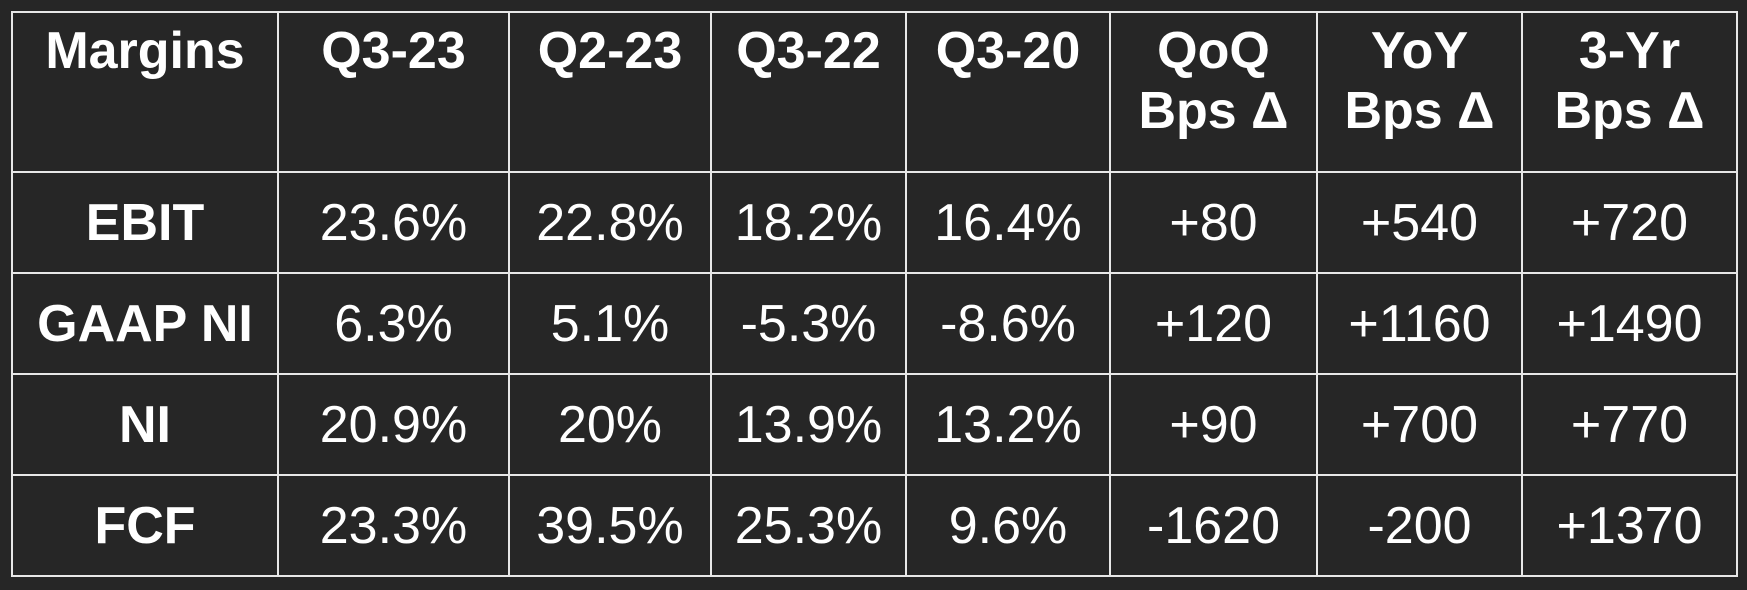  What do you see at coordinates (610, 525) in the screenshot?
I see `cell: 39.5%` at bounding box center [610, 525].